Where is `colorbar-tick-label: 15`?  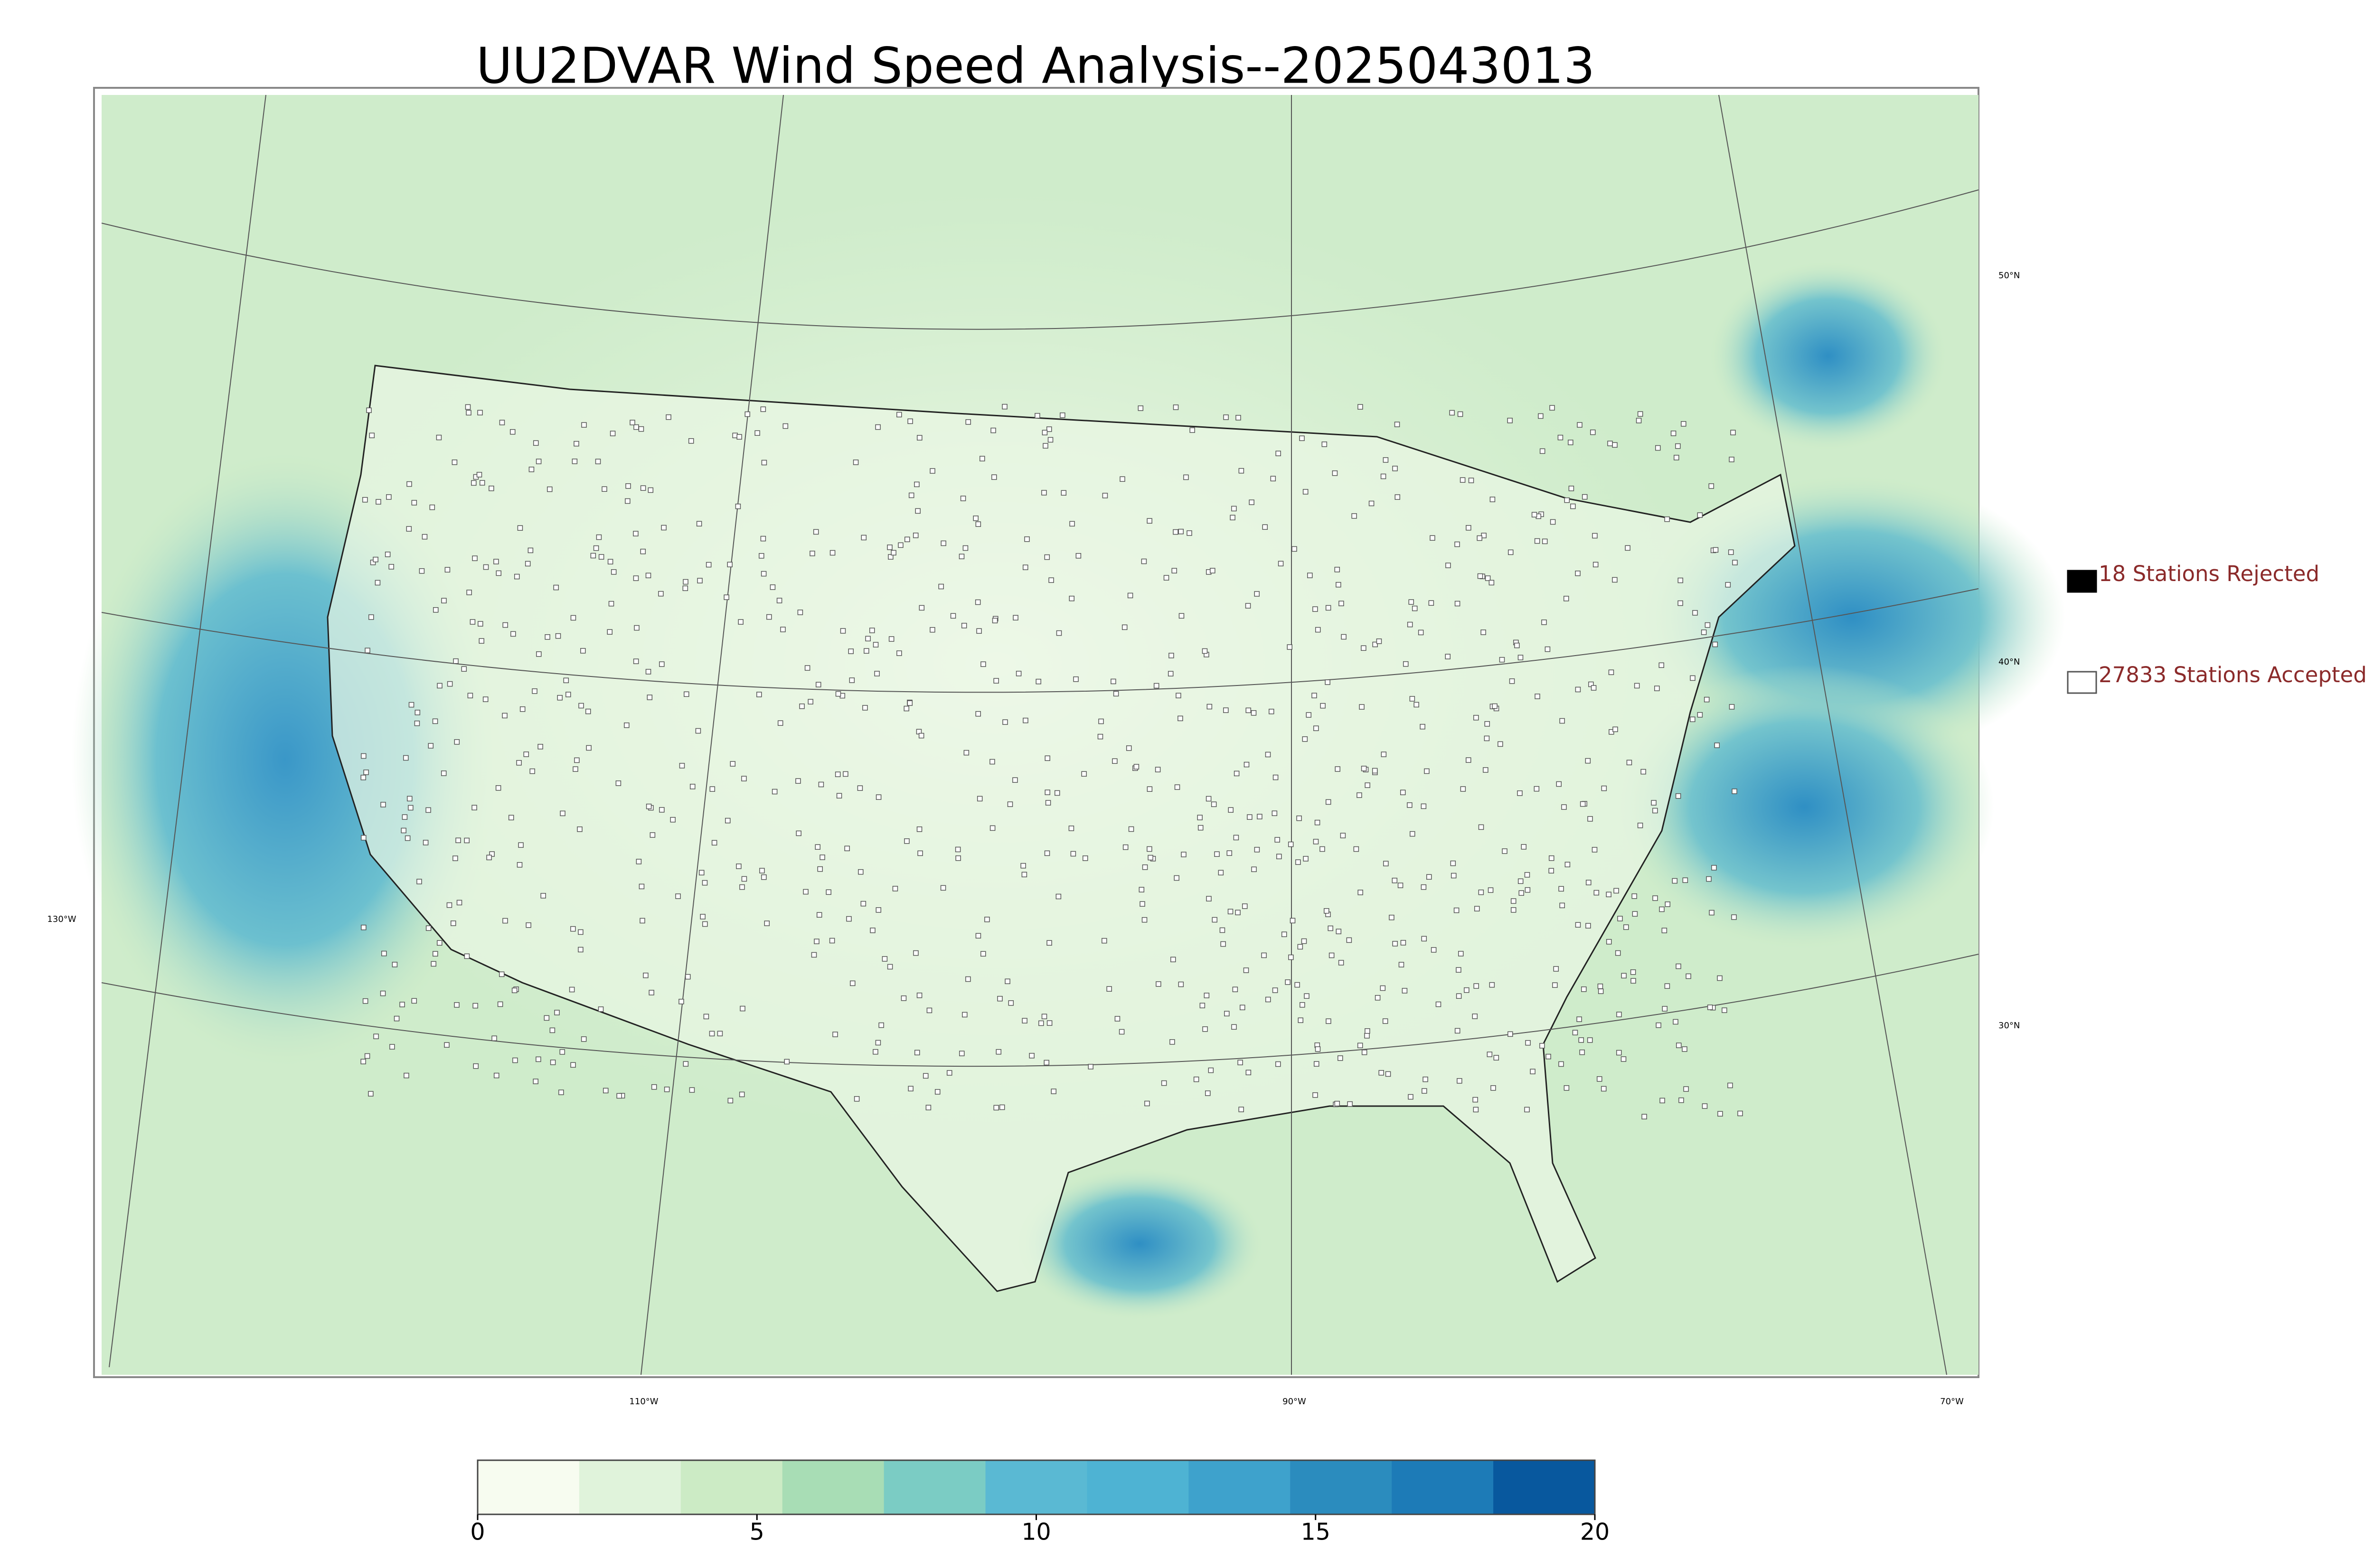
colorbar-tick-label: 15 is located at coordinates (1315, 1533).